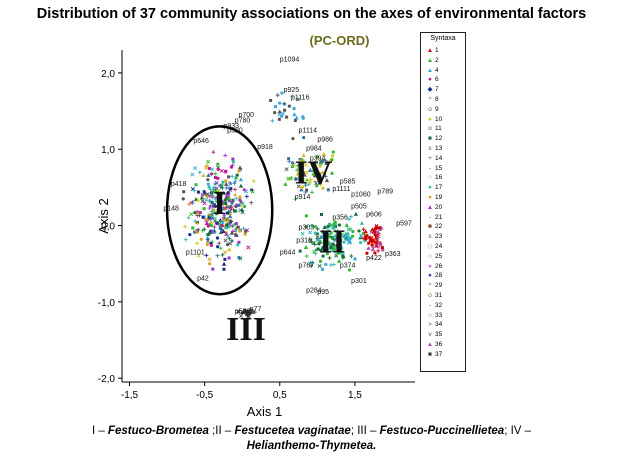 The height and width of the screenshot is (457, 623). What do you see at coordinates (325, 140) in the screenshot?
I see `point-label: p986` at bounding box center [325, 140].